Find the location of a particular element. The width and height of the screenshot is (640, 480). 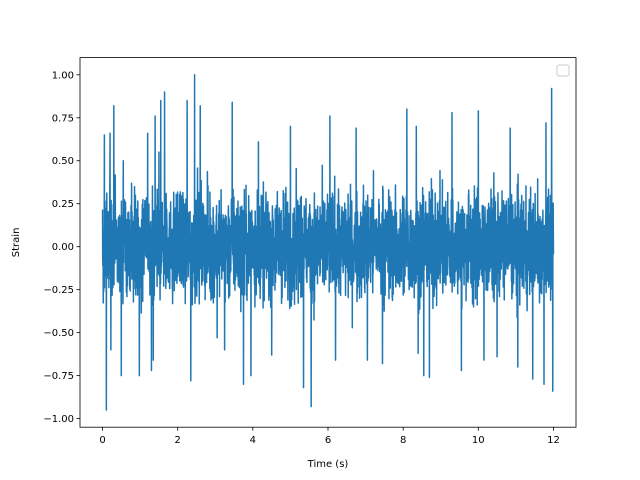

y-tick-label: 1.00 is located at coordinates (63, 75).